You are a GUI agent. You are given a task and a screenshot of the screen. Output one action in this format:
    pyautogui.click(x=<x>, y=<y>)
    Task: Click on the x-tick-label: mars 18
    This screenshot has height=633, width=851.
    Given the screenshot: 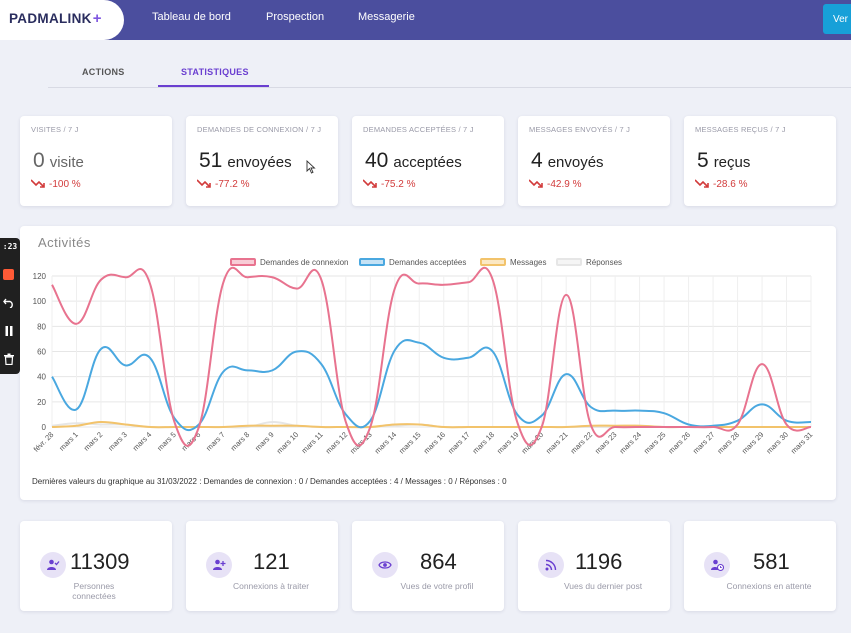 What is the action you would take?
    pyautogui.click(x=484, y=443)
    